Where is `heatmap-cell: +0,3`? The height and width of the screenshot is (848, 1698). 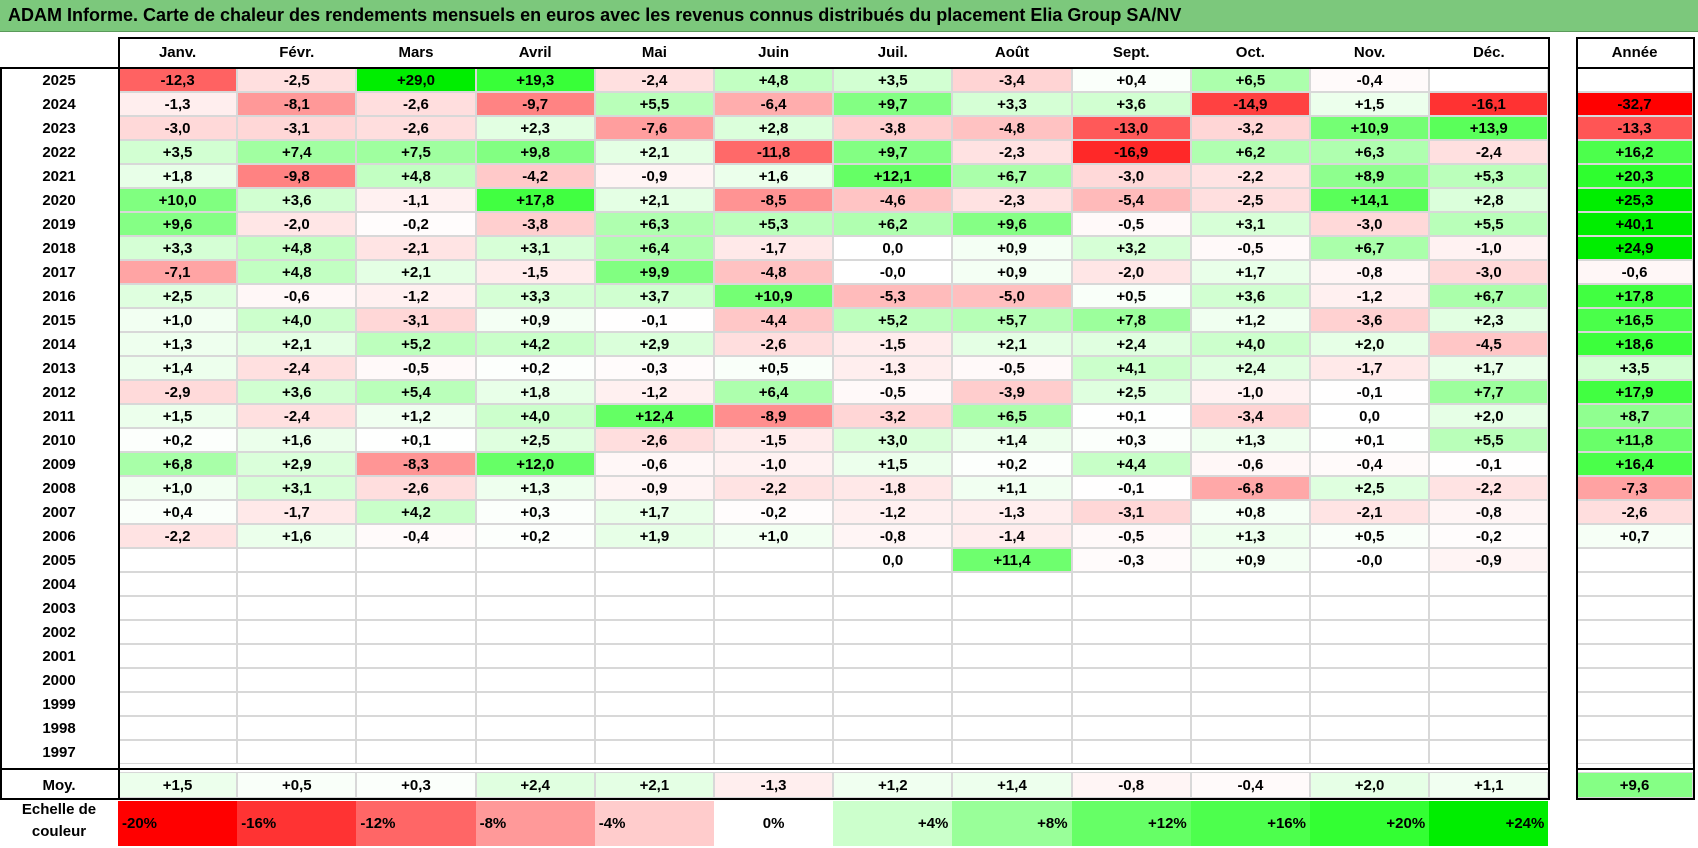 heatmap-cell: +0,3 is located at coordinates (535, 512).